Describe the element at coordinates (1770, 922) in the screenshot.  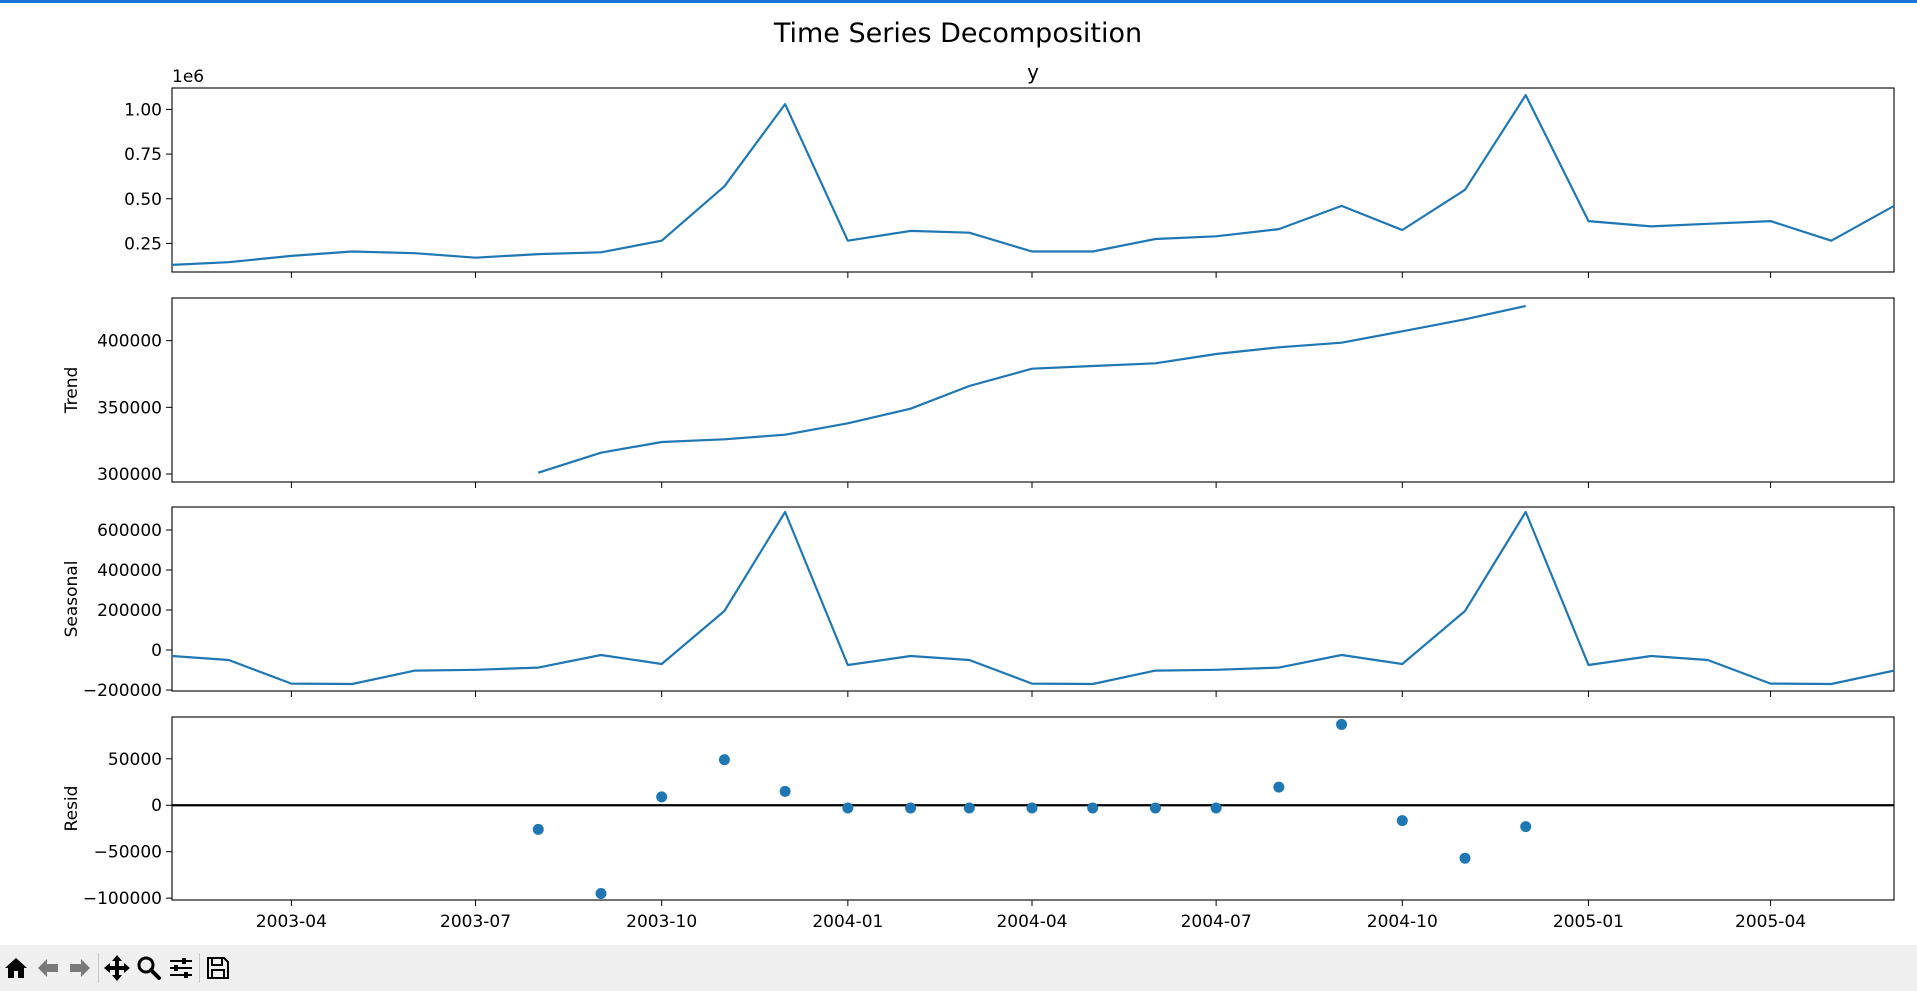
I see `x-tick-label: 2005-04` at that location.